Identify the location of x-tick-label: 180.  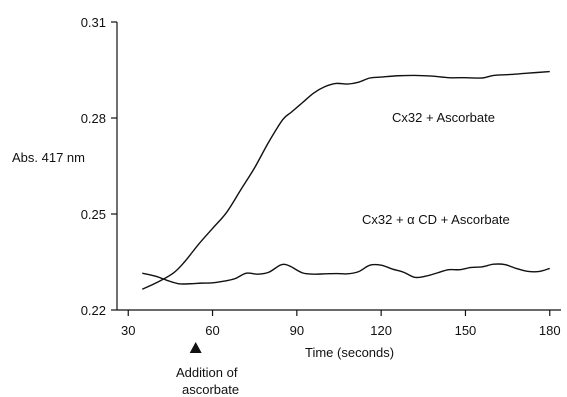
(550, 330).